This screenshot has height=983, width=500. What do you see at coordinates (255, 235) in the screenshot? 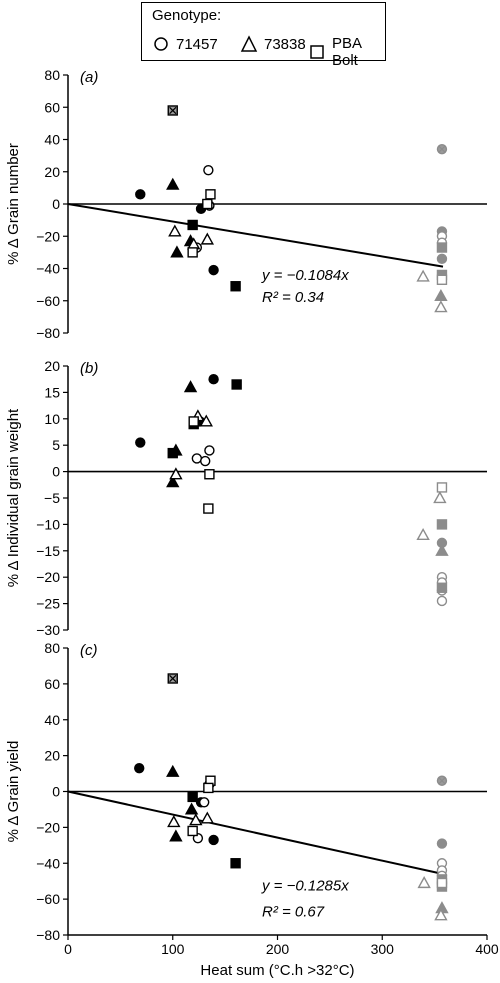
I see `trendline` at bounding box center [255, 235].